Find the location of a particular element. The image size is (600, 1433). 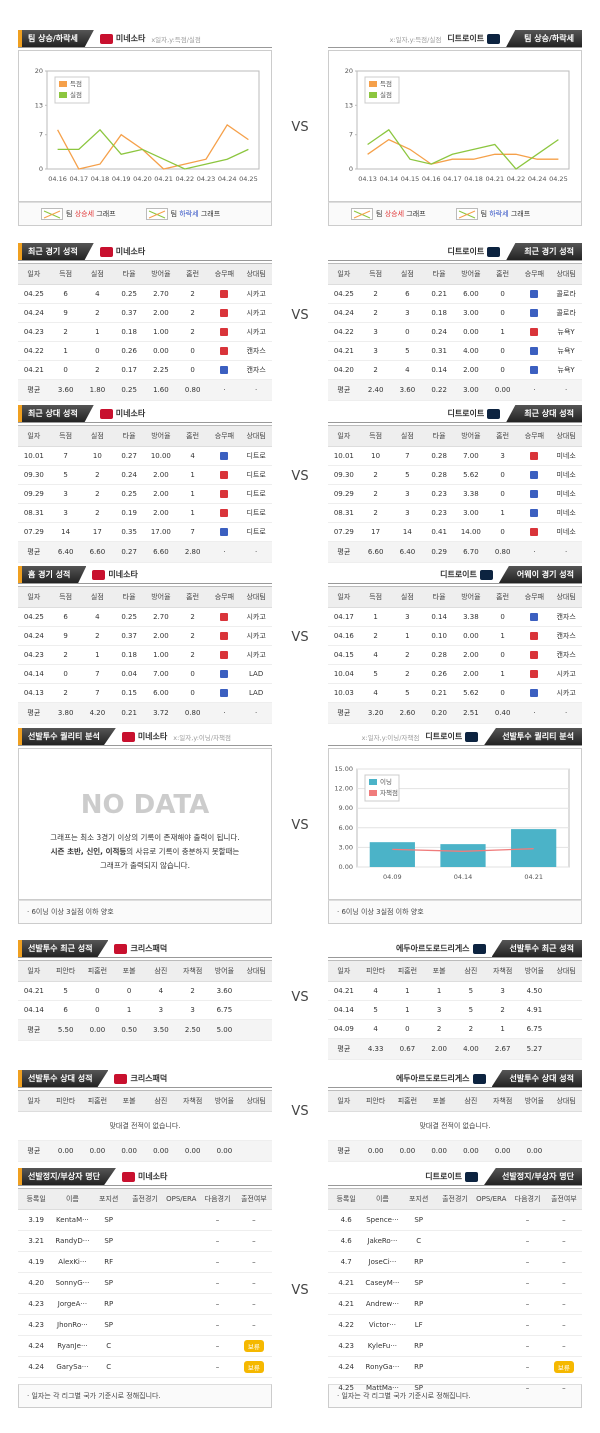

row: 07.29 17 14 0.41 14.00 0 미네소 is located at coordinates (455, 532).